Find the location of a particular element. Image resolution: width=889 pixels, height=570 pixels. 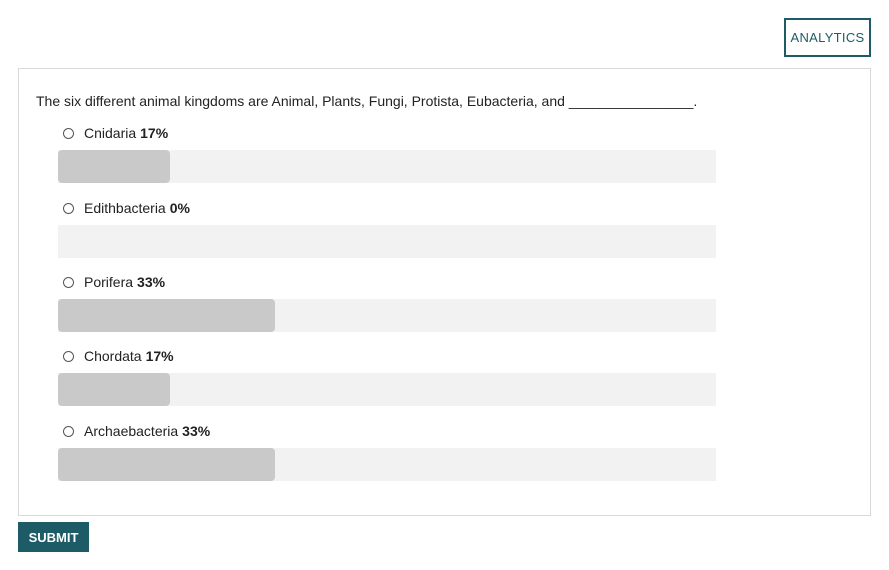

option-label: Archaebacteria is located at coordinates (131, 431).